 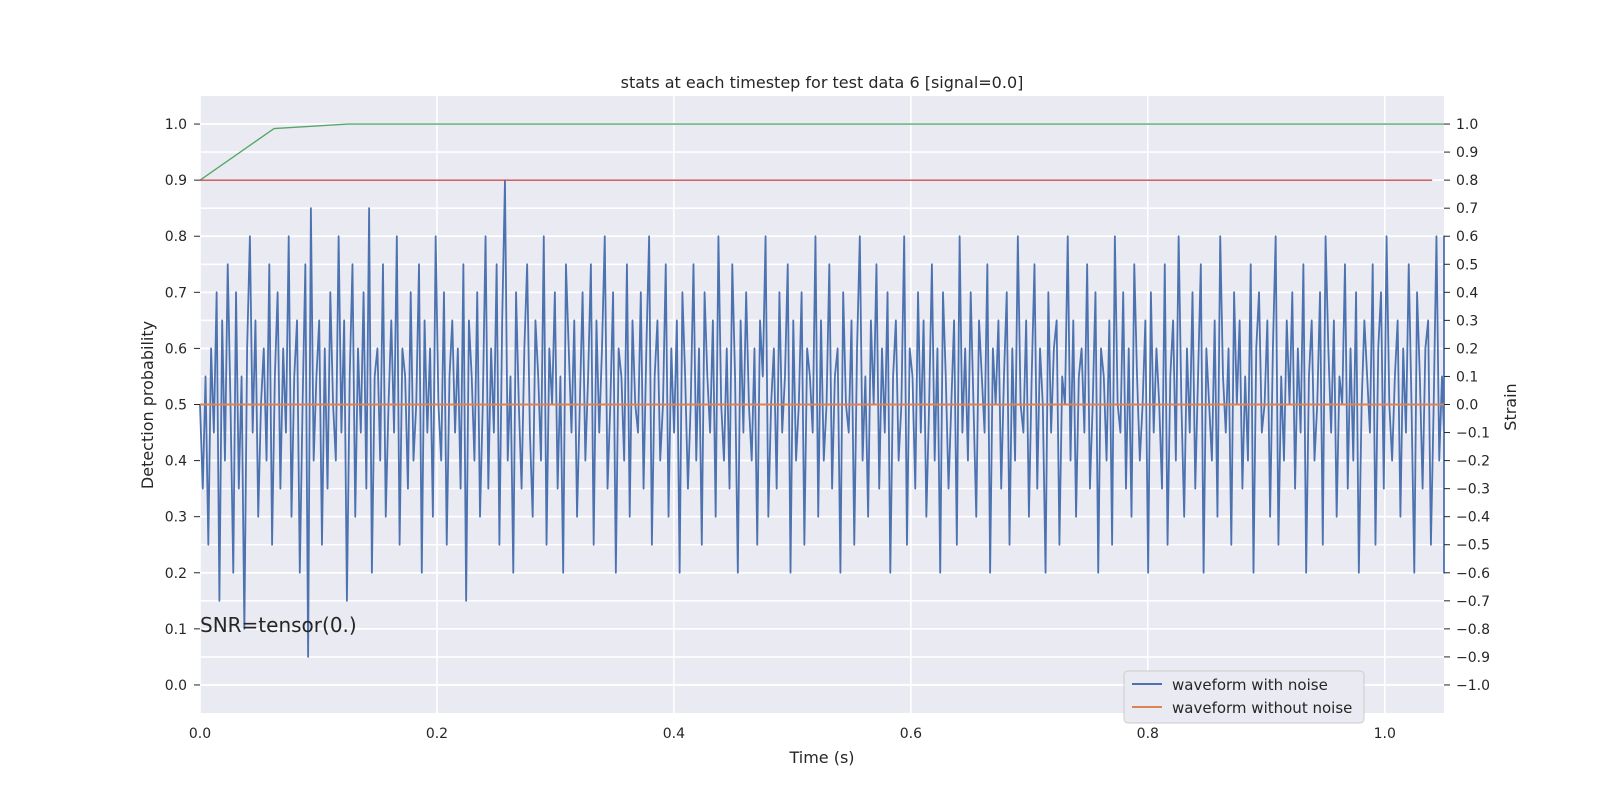 What do you see at coordinates (176, 237) in the screenshot?
I see `y-left-tick-label-8: 0.8` at bounding box center [176, 237].